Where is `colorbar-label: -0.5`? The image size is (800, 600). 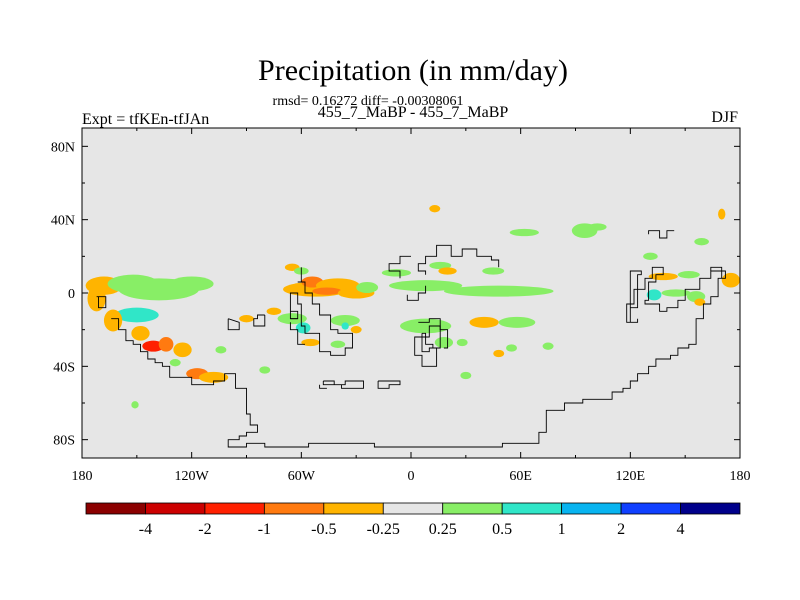 colorbar-label: -0.5 is located at coordinates (323, 529).